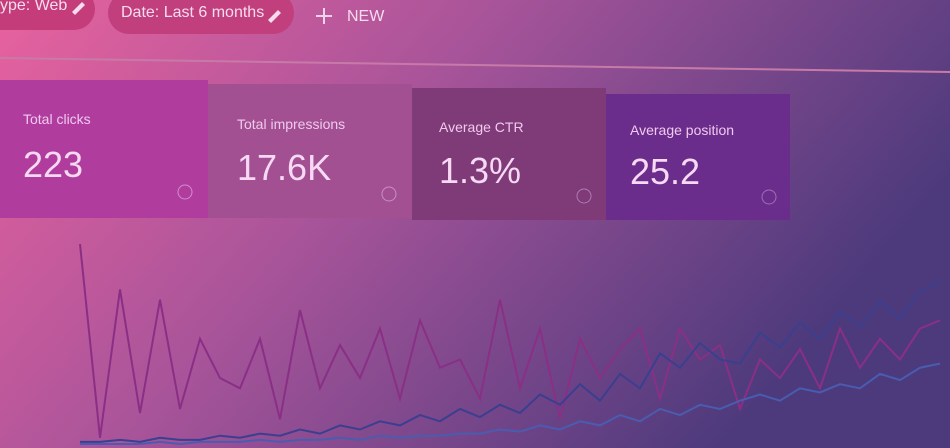  Describe the element at coordinates (366, 16) in the screenshot. I see `new-text: NEW` at that location.